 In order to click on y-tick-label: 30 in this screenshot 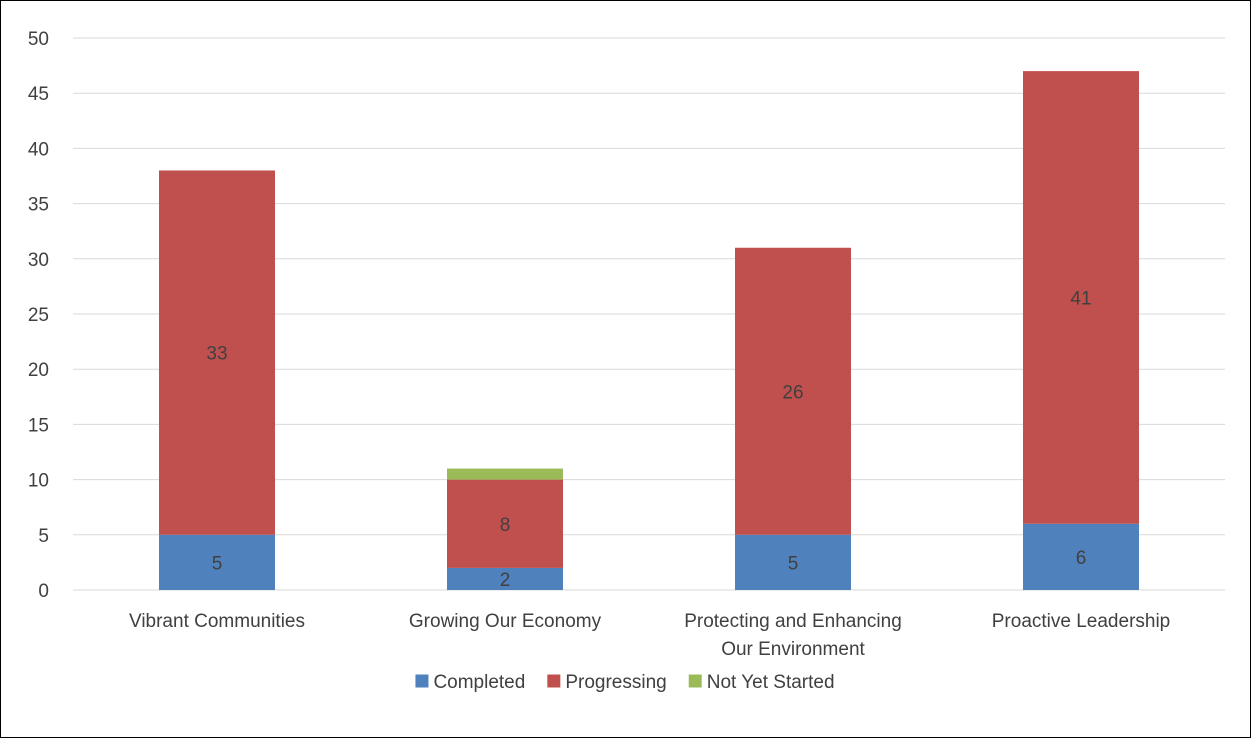, I will do `click(38, 260)`.